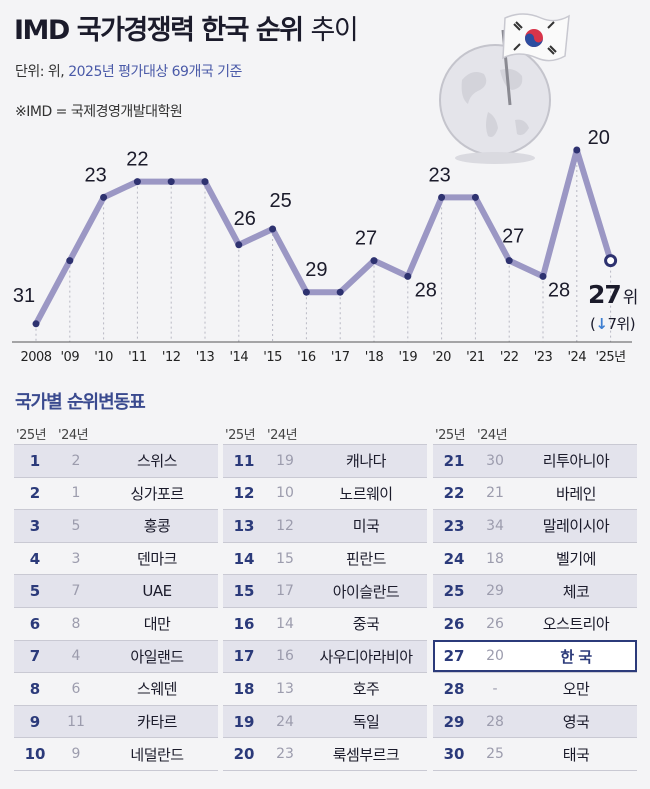 This screenshot has width=650, height=789. Describe the element at coordinates (76, 525) in the screenshot. I see `rank-2024: 5` at that location.